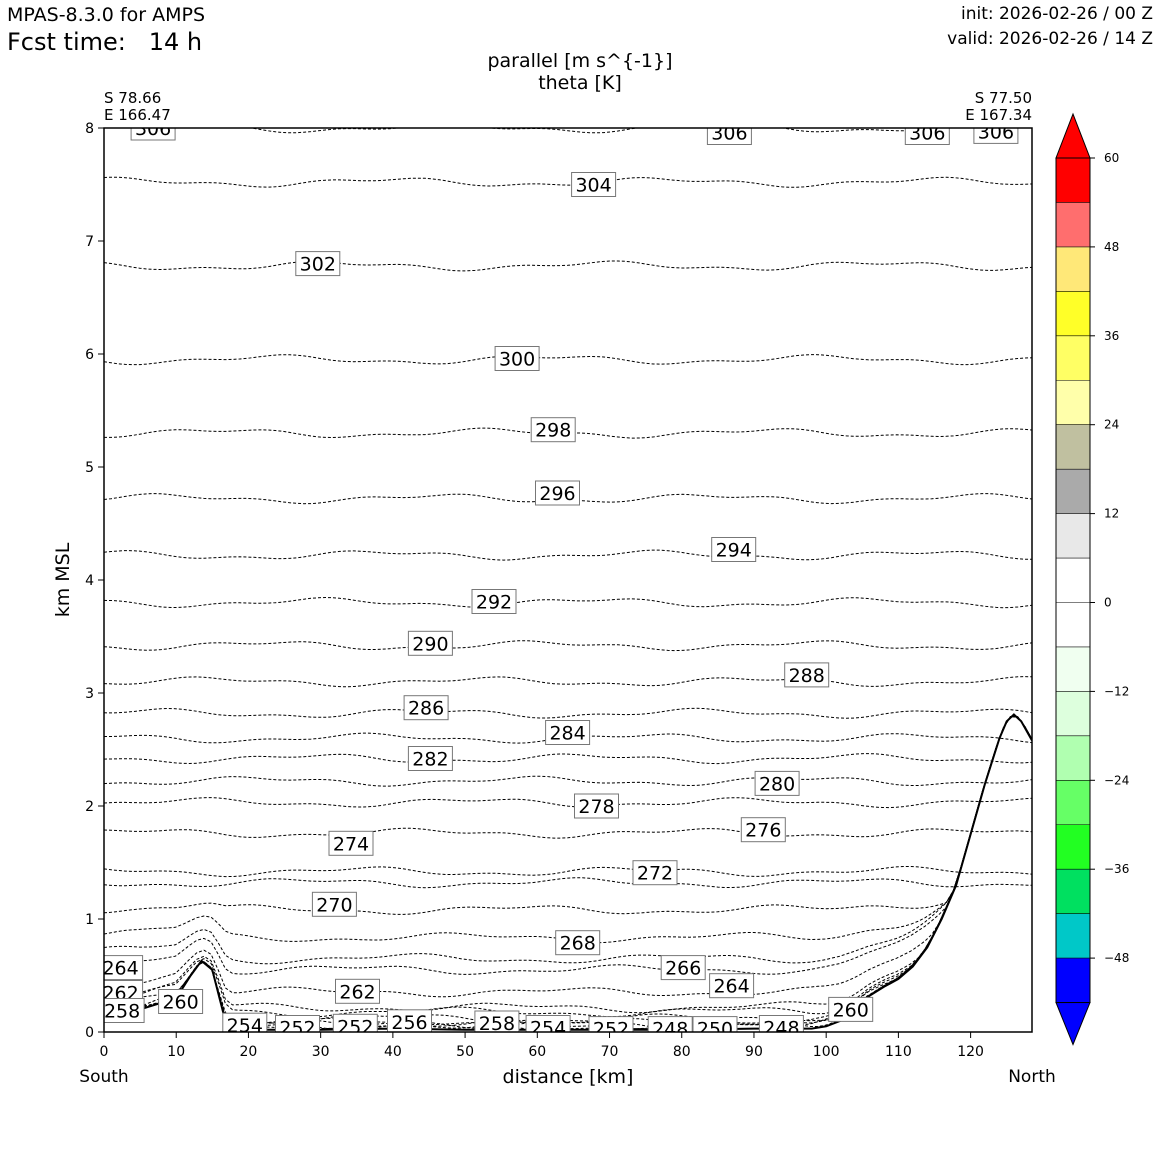 The image size is (1160, 1160). I want to click on contour-label: 286, so click(426, 709).